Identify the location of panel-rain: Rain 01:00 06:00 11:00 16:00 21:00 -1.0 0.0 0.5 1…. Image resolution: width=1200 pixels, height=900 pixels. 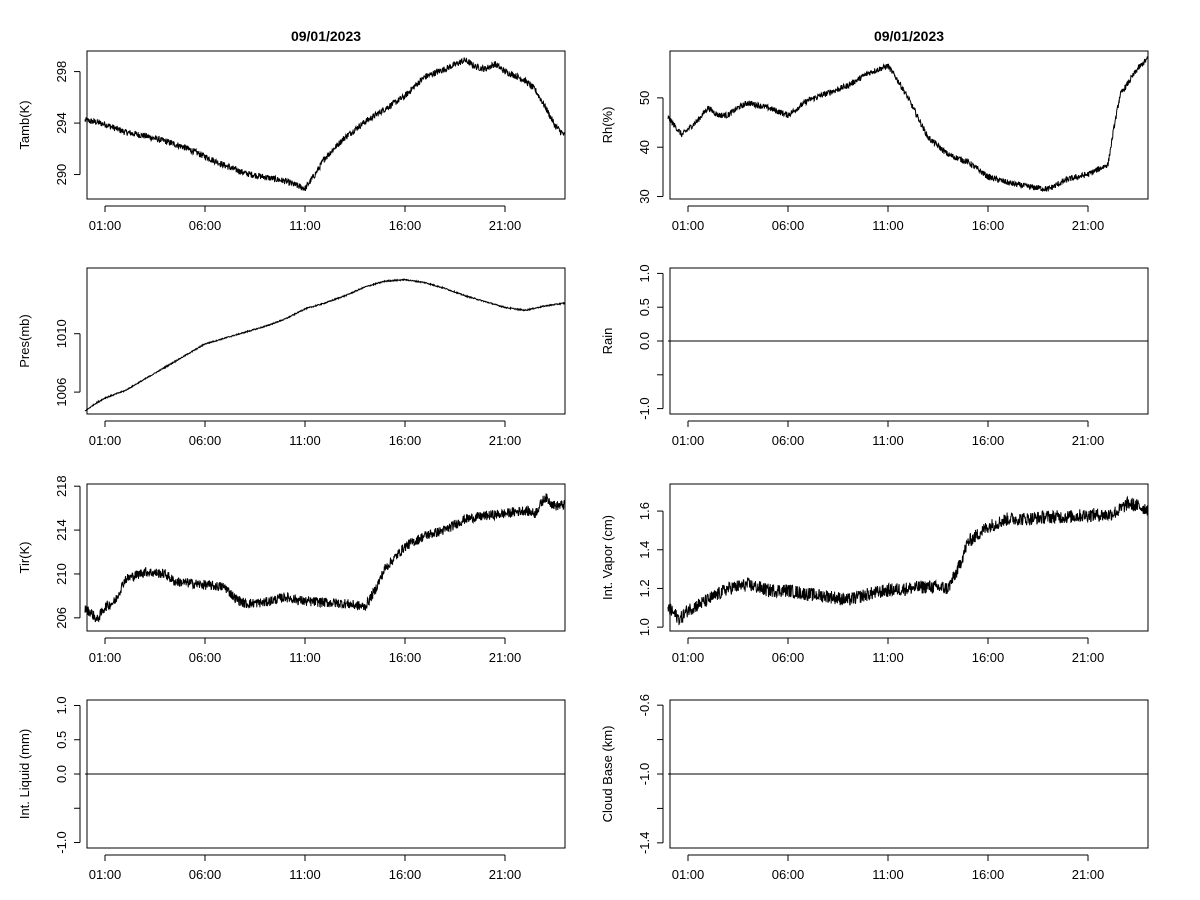
(874, 356).